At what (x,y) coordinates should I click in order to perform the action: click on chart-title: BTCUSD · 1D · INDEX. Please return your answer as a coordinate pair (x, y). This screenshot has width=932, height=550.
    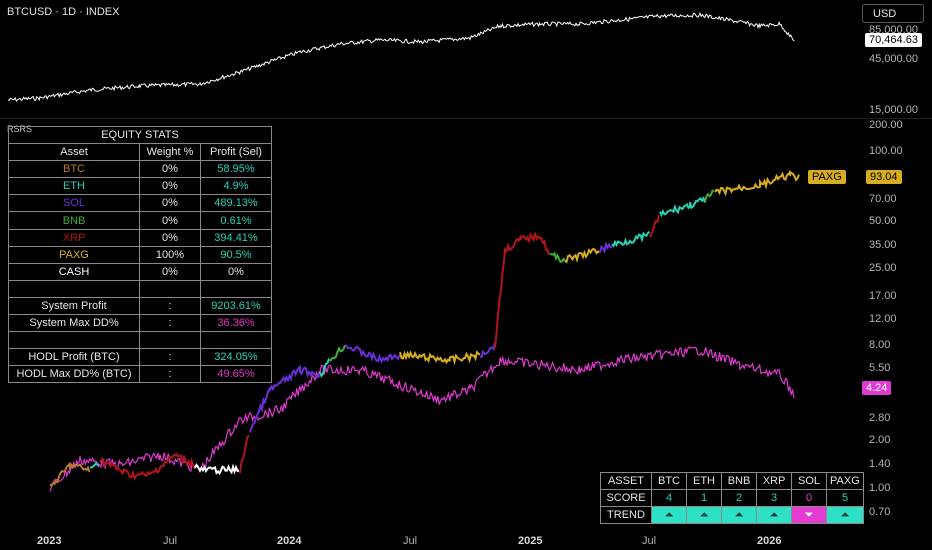
    Looking at the image, I should click on (63, 12).